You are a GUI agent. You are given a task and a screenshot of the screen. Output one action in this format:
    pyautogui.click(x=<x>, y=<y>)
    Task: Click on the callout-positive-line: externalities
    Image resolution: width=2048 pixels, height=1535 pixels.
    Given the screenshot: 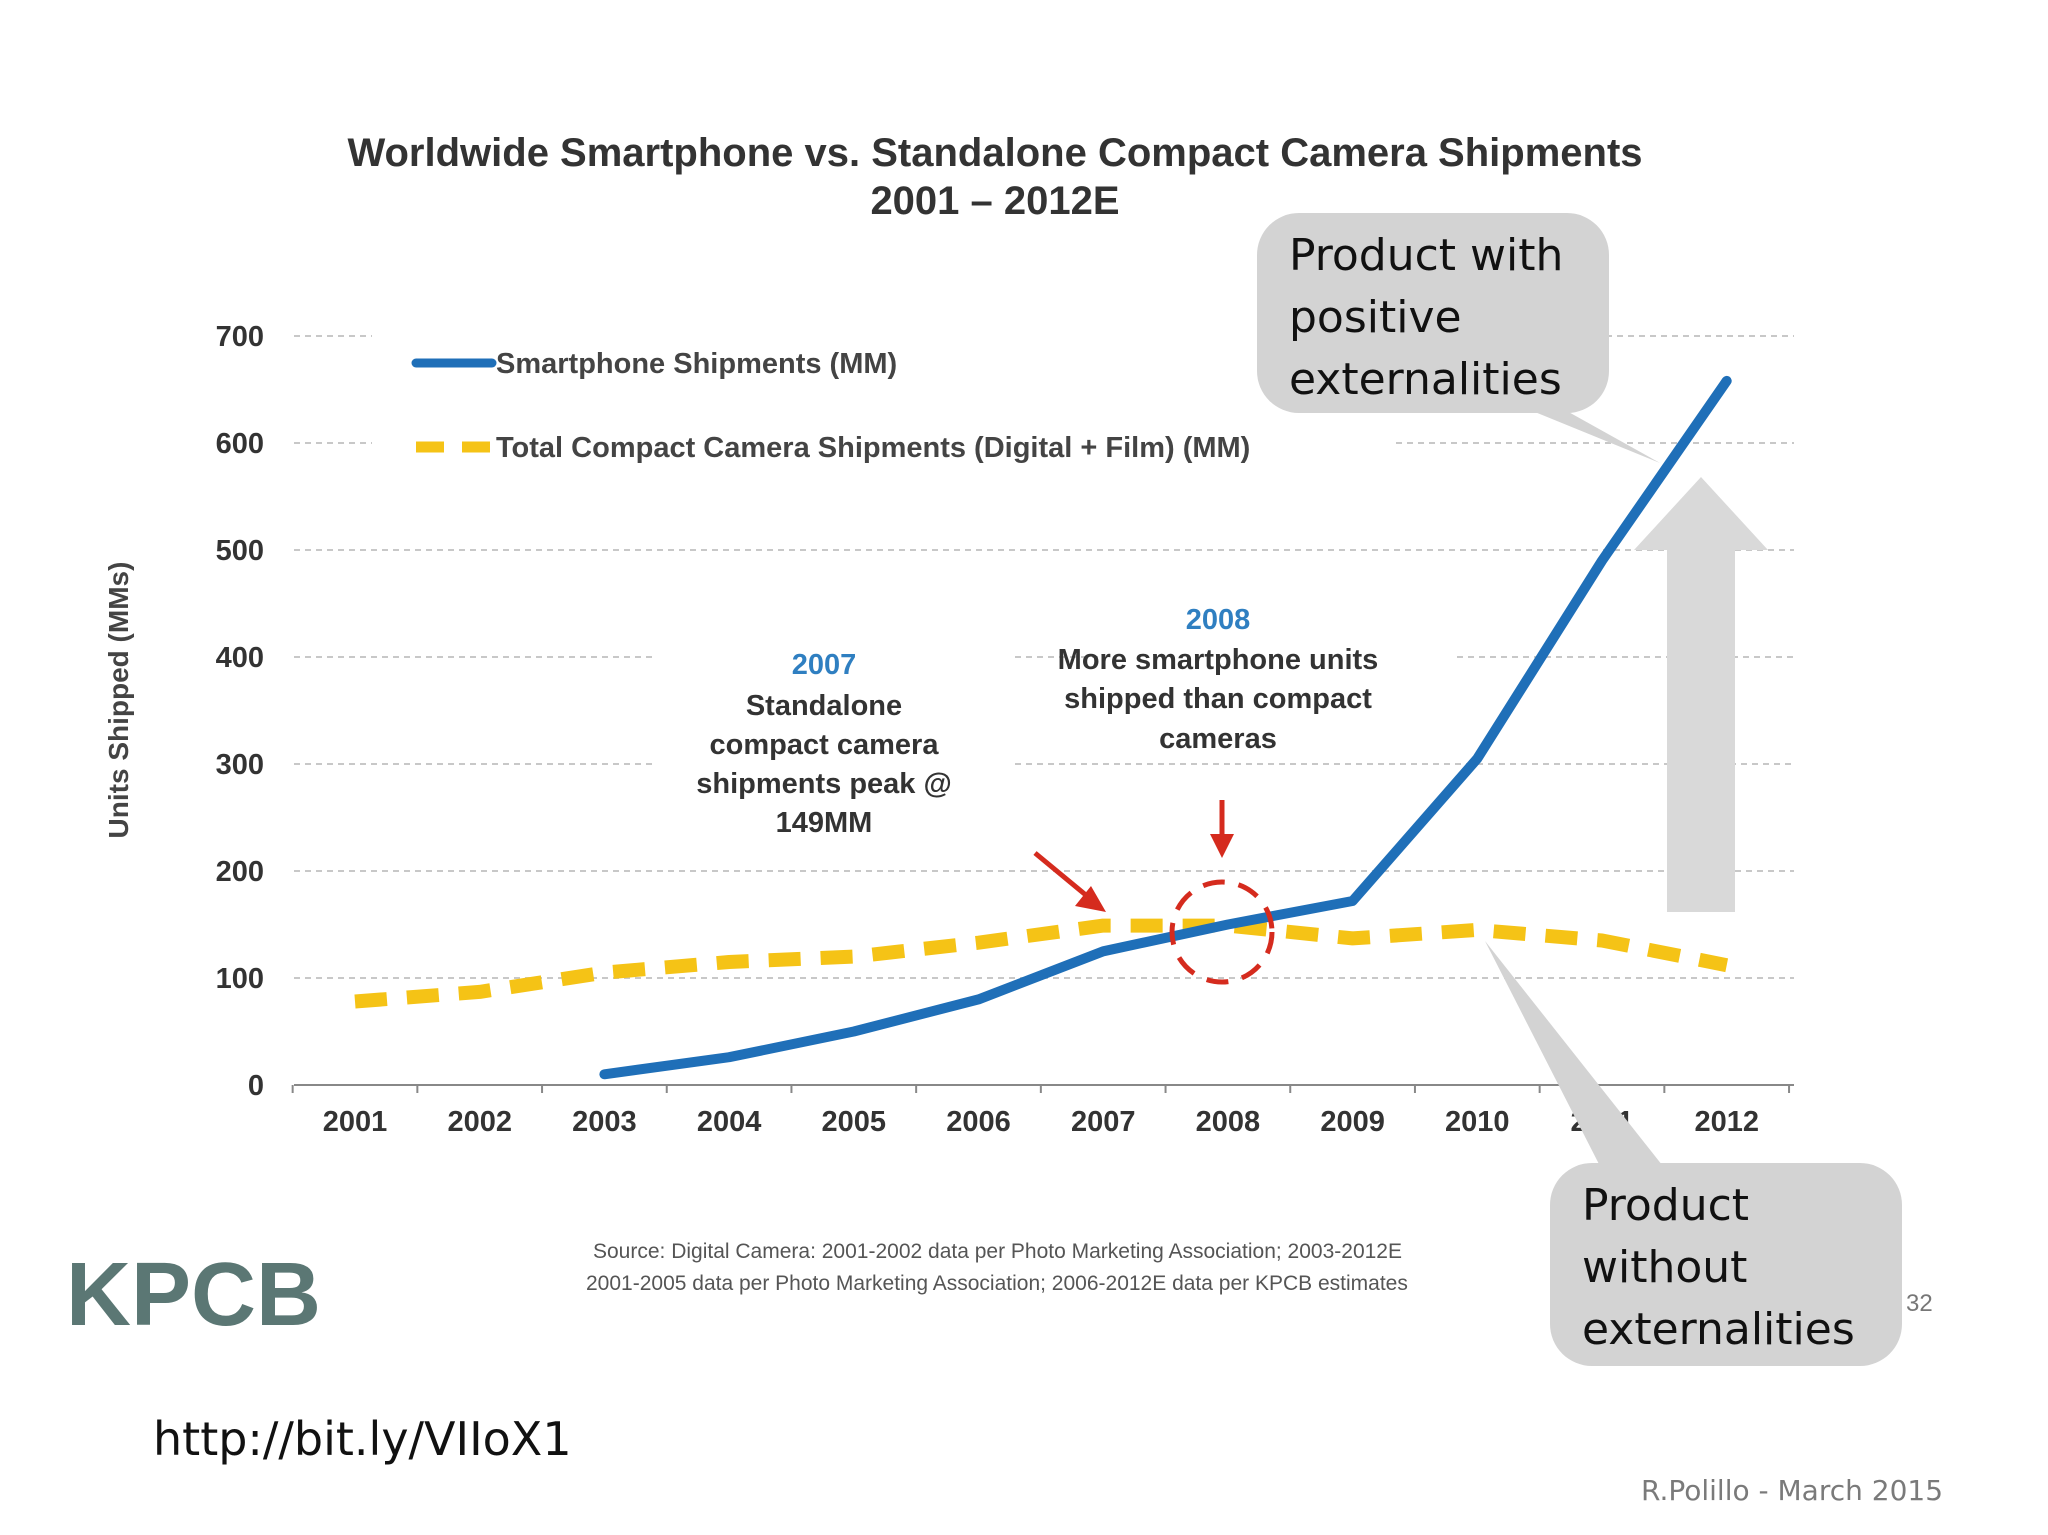 What is the action you would take?
    pyautogui.click(x=1425, y=379)
    